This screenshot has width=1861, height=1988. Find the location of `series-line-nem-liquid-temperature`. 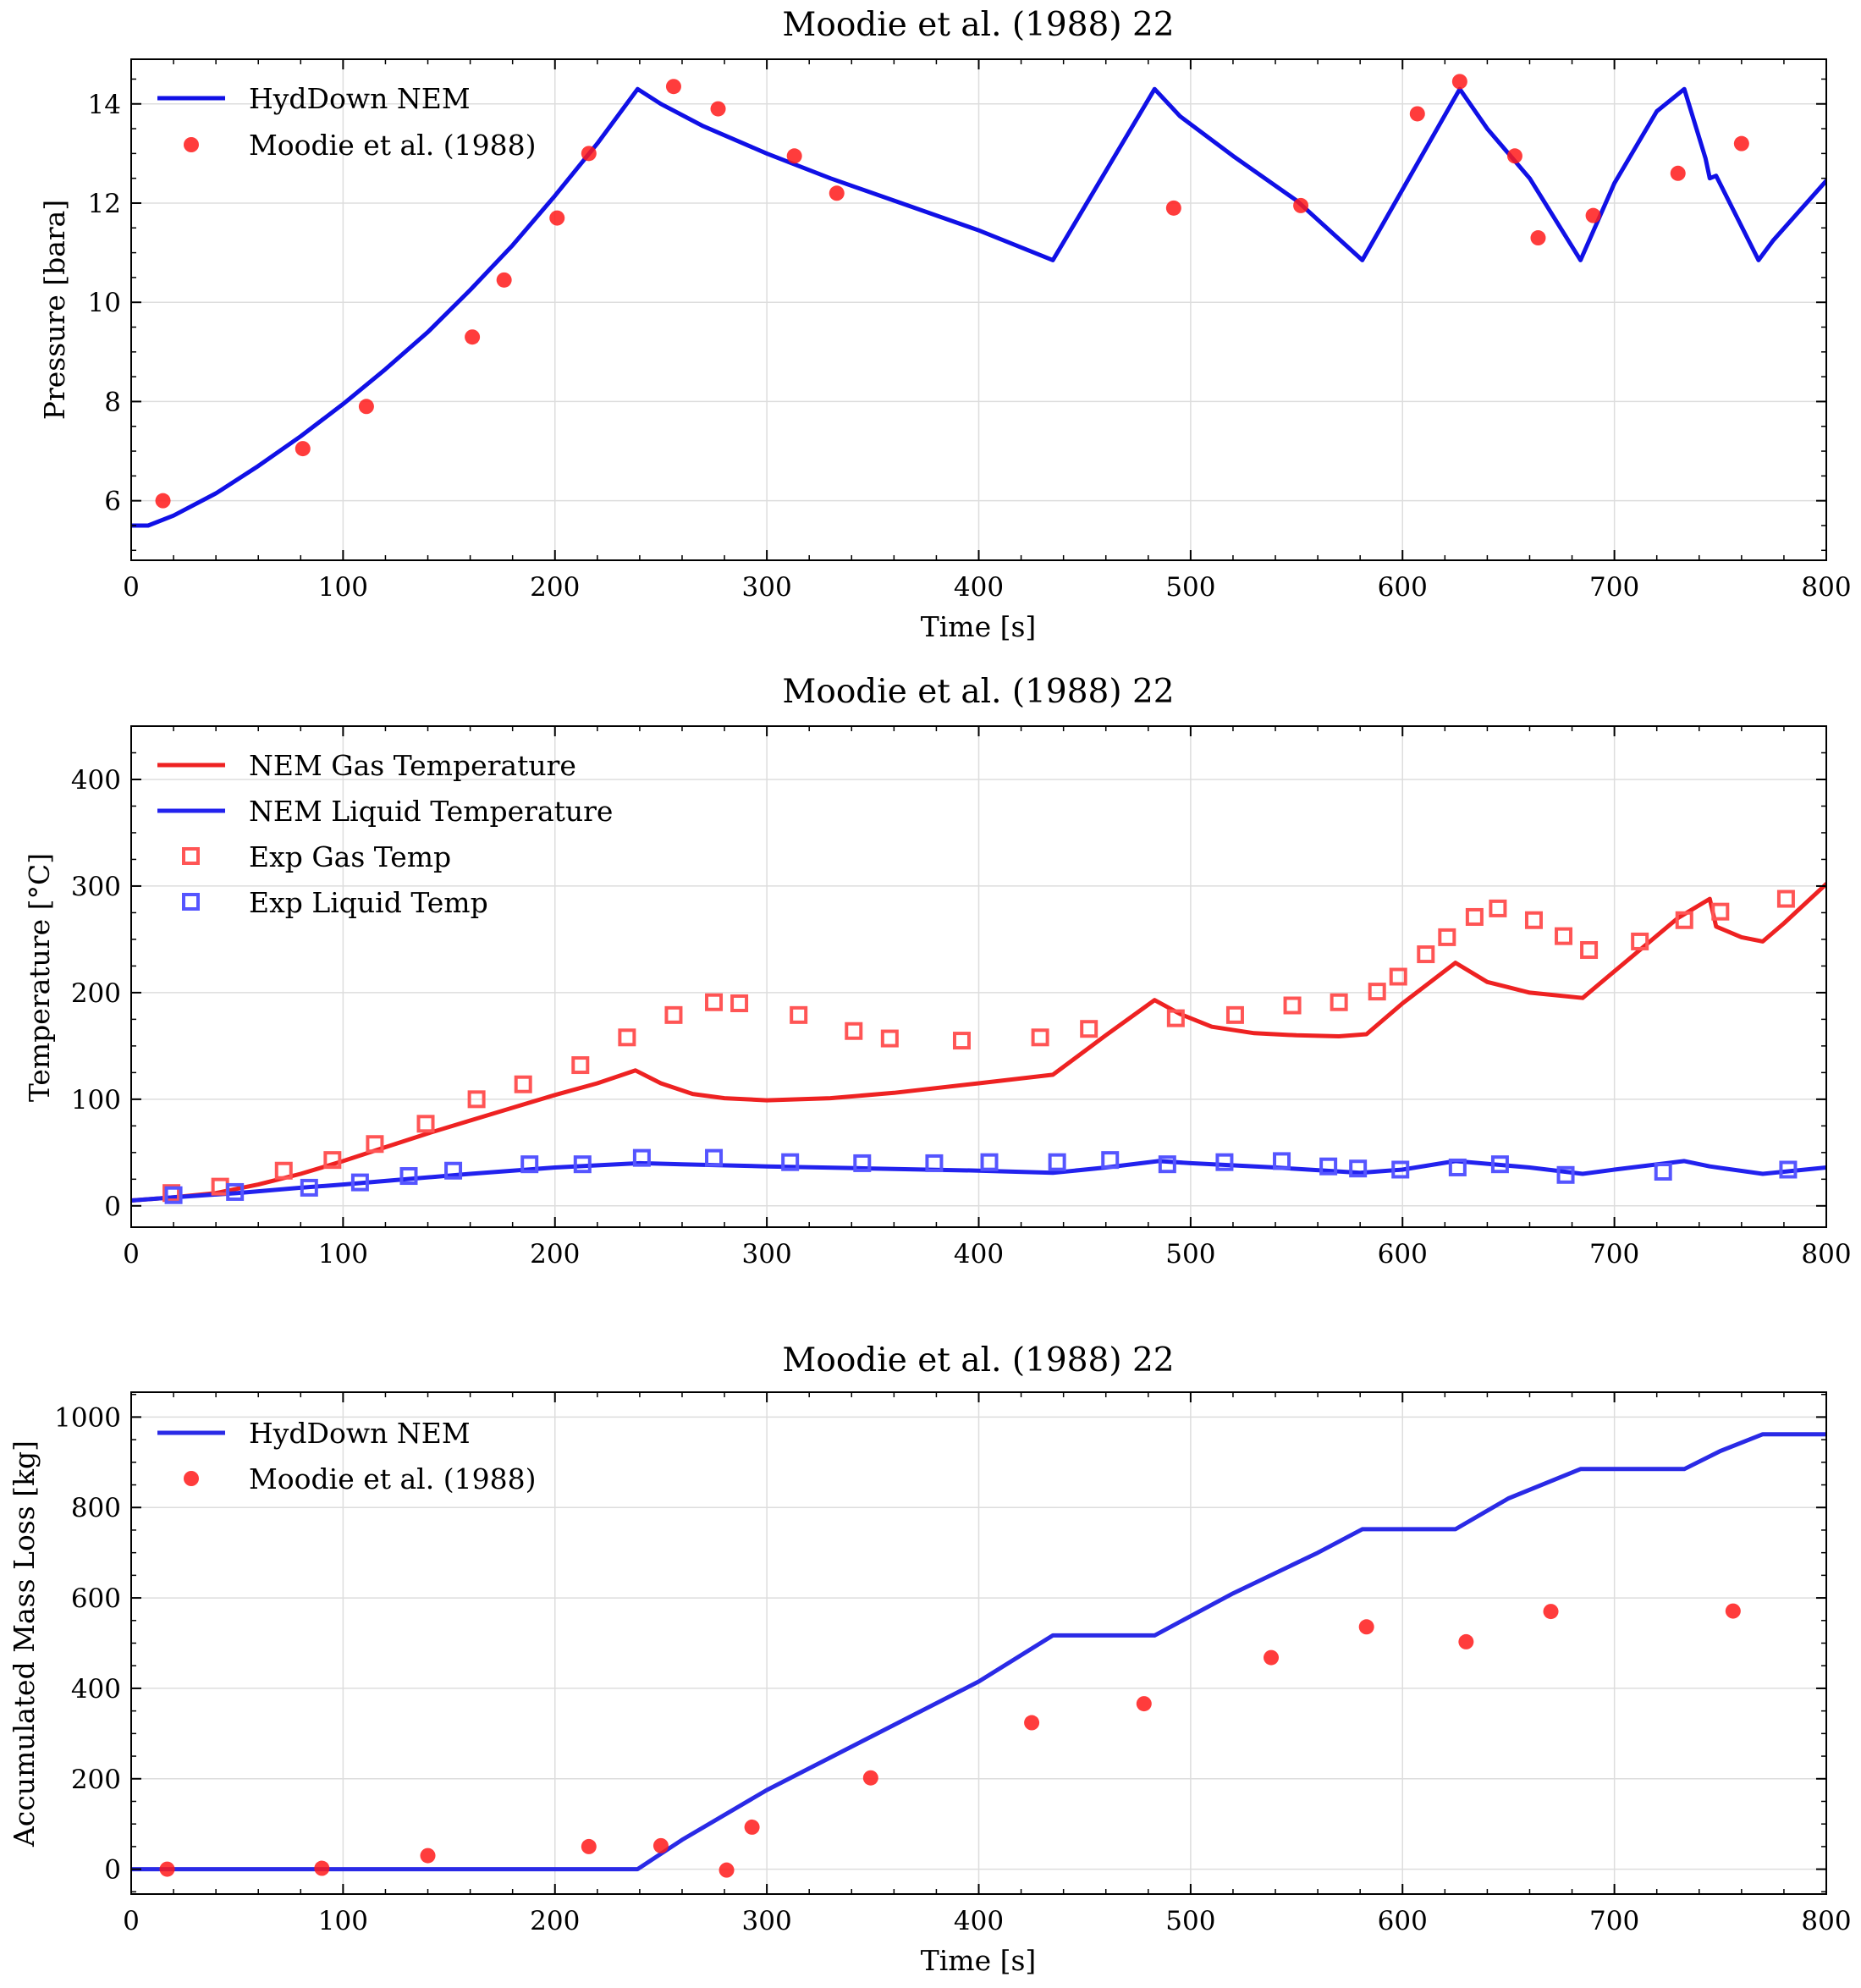

series-line-nem-liquid-temperature is located at coordinates (979, 1181).